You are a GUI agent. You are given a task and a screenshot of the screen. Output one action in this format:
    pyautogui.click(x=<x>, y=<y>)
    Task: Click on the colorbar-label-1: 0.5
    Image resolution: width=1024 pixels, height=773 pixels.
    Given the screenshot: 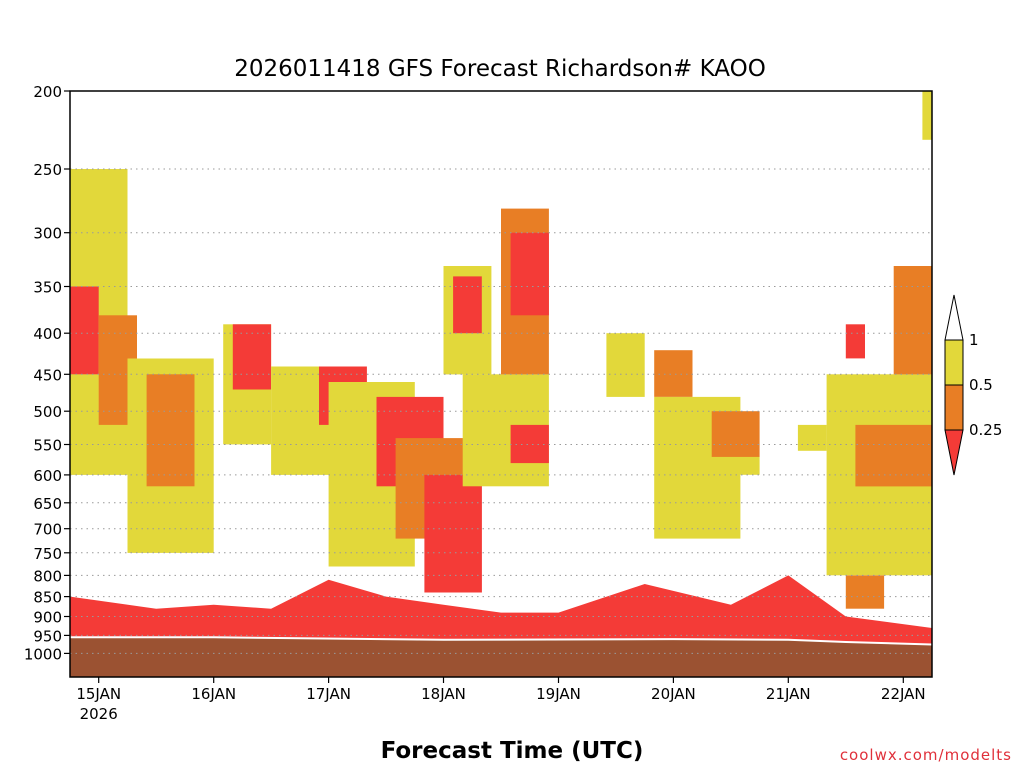 What is the action you would take?
    pyautogui.click(x=981, y=385)
    